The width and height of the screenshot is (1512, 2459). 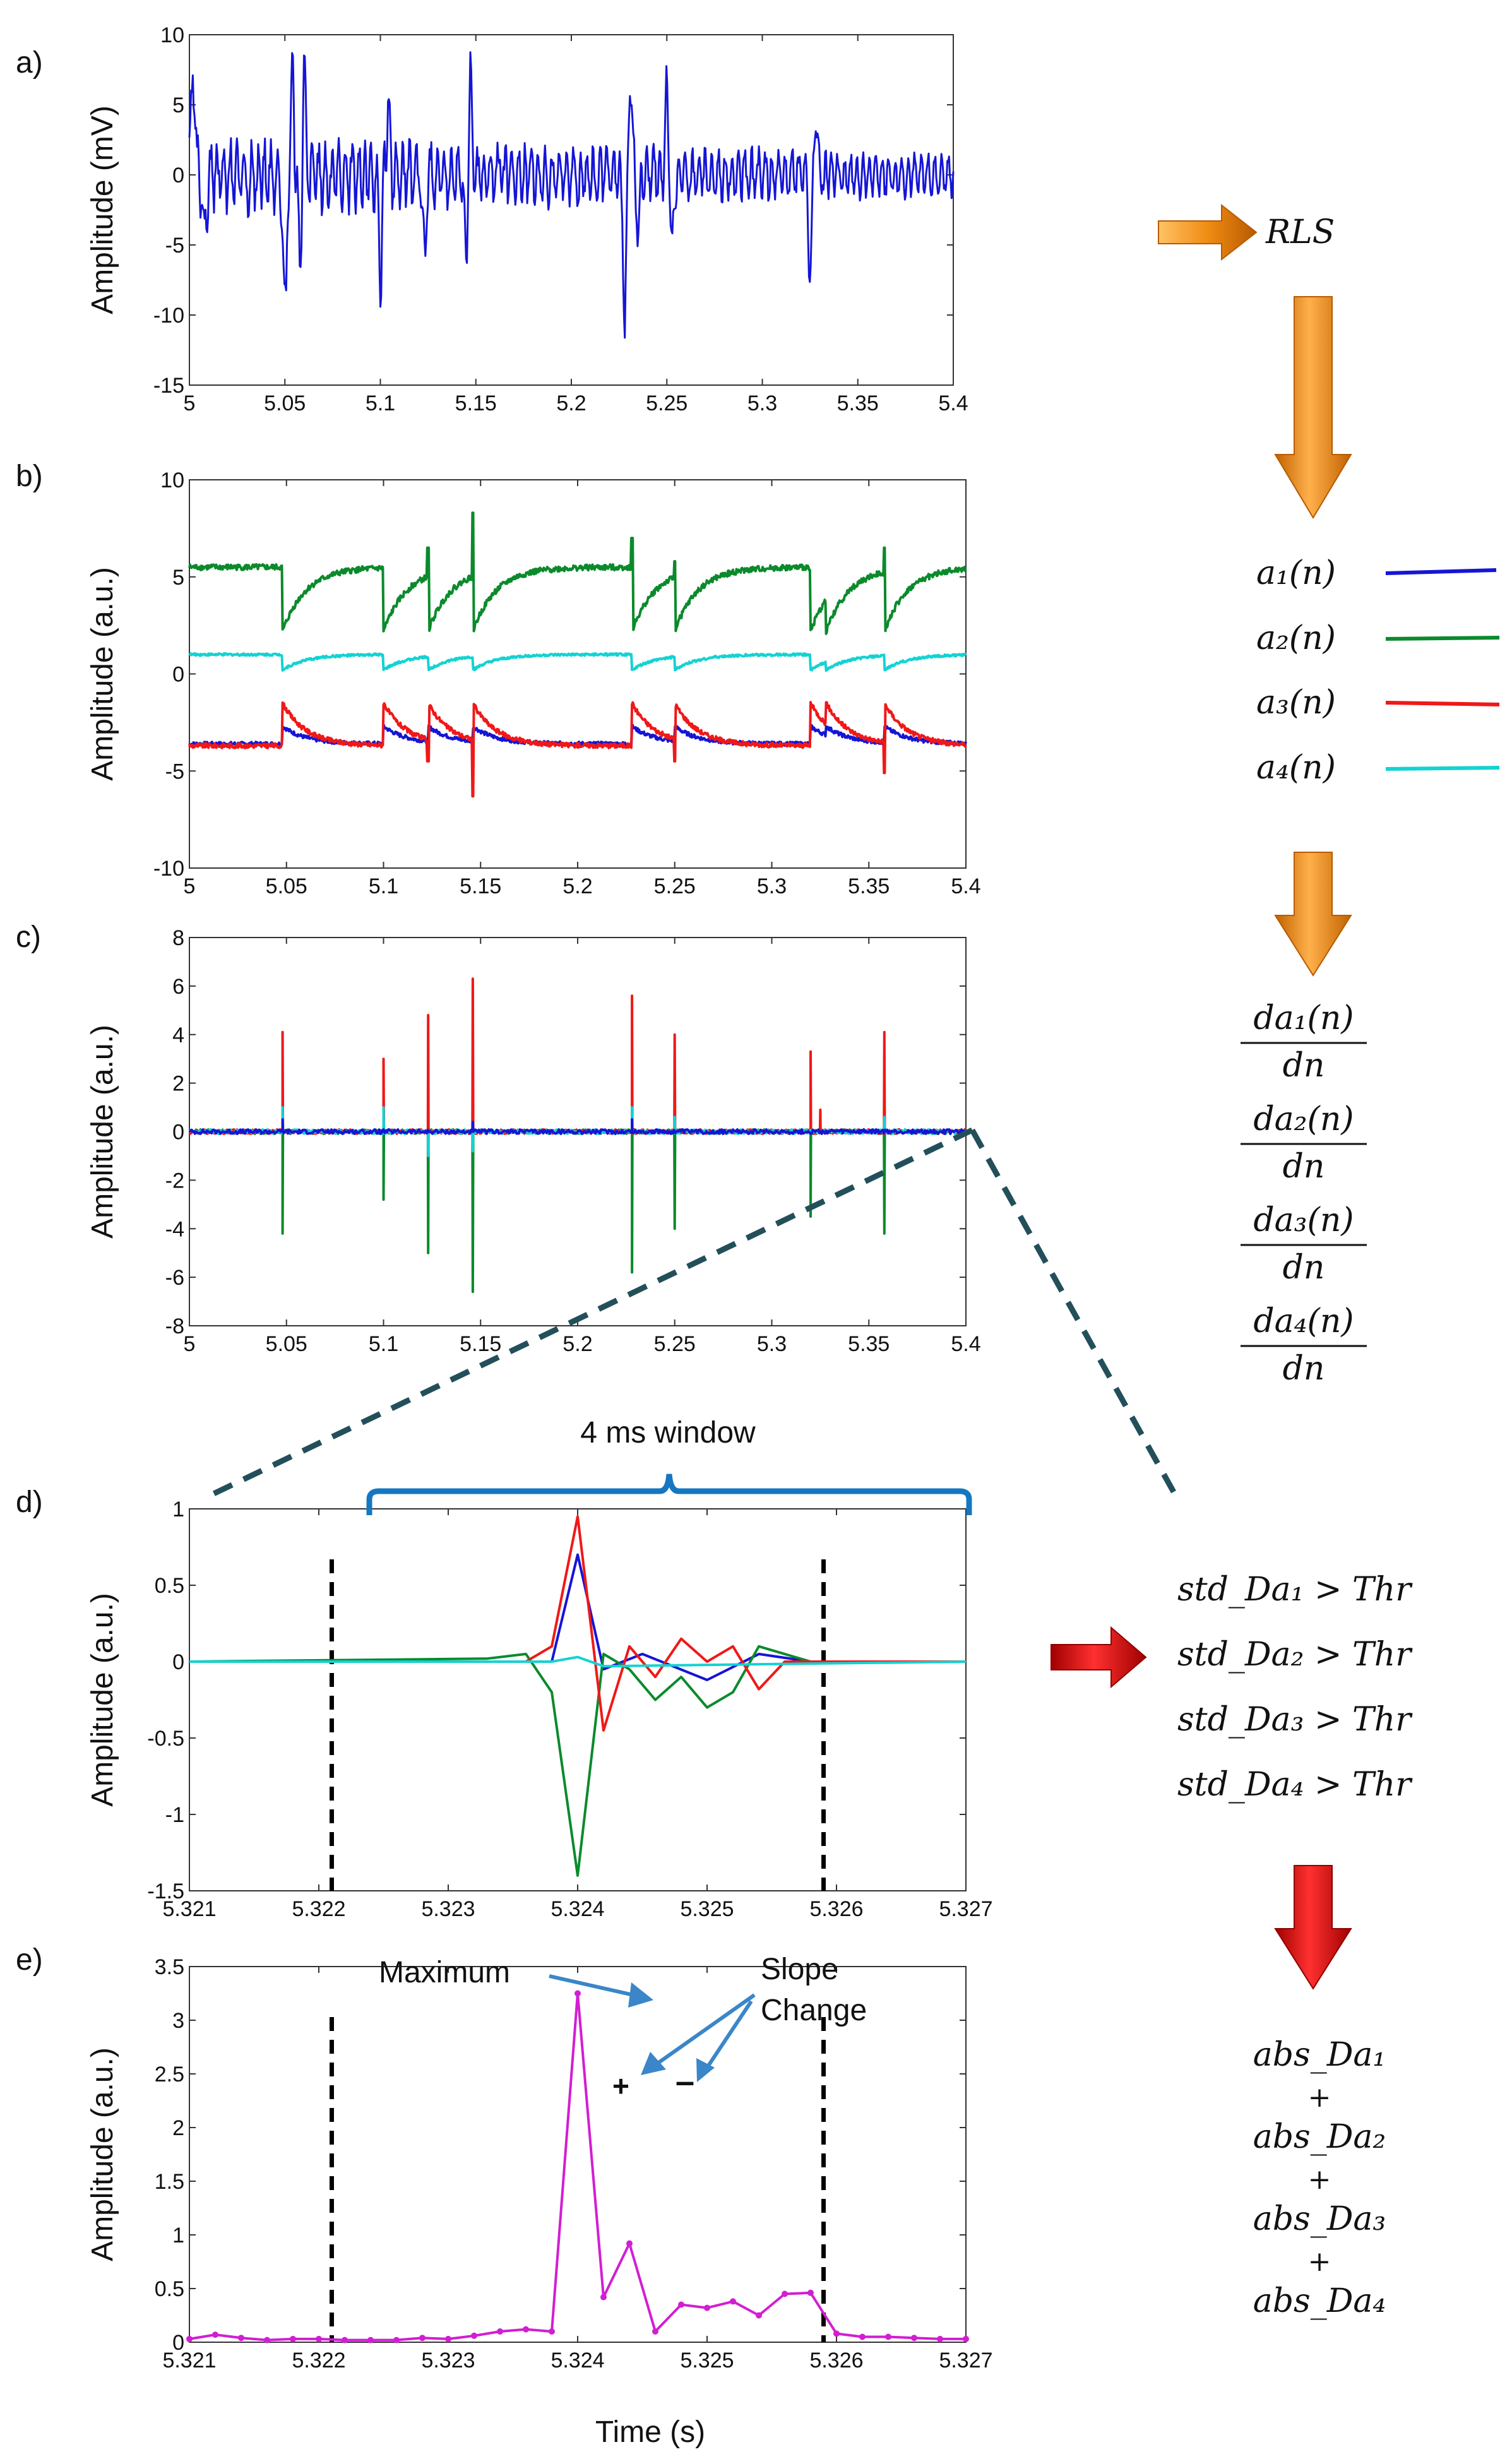 I want to click on deriv-num-4: da₄(n), so click(x=1303, y=1321).